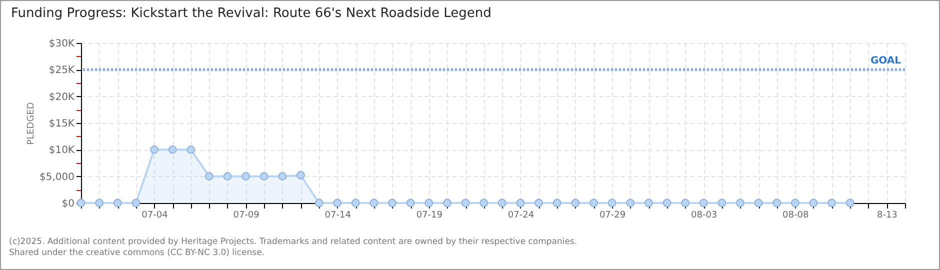 The width and height of the screenshot is (940, 270). I want to click on x-tick-label: 08-03, so click(704, 215).